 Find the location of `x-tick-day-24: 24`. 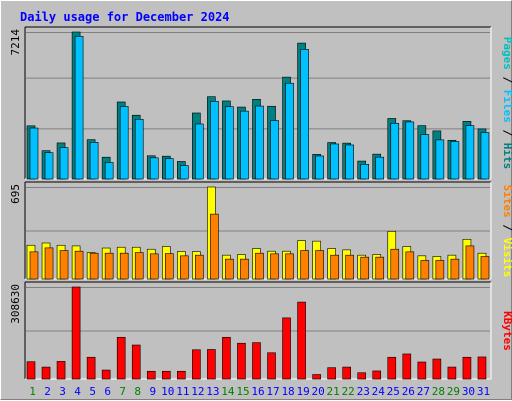

x-tick-day-24: 24 is located at coordinates (379, 391).